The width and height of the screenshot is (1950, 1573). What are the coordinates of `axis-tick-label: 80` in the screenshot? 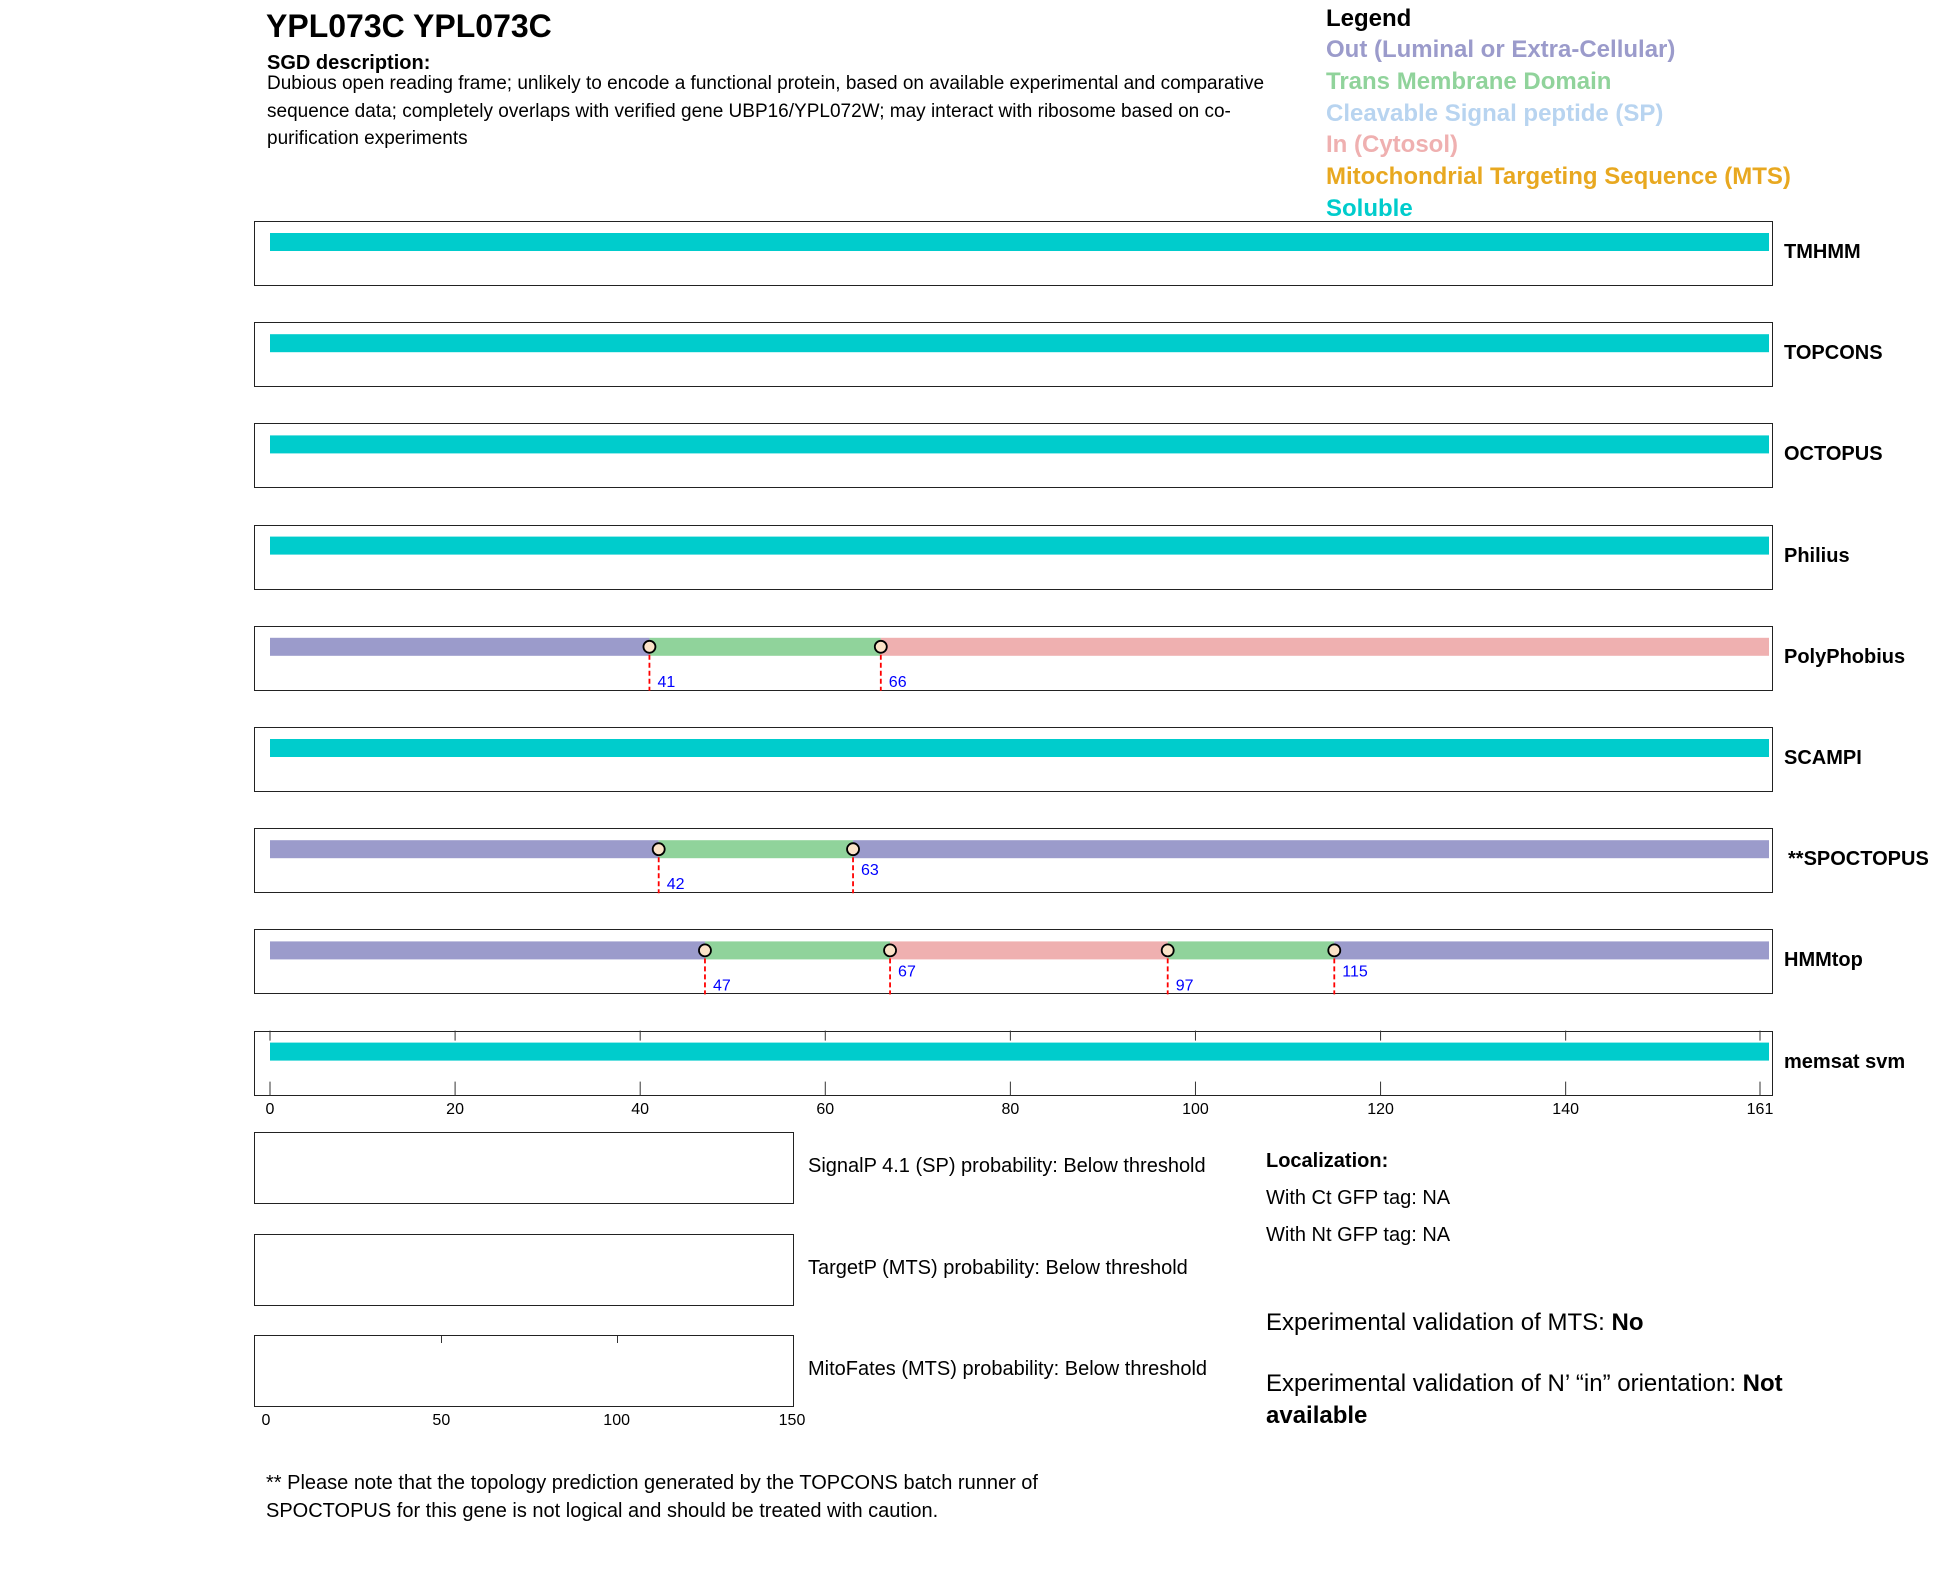 It's located at (1010, 1109).